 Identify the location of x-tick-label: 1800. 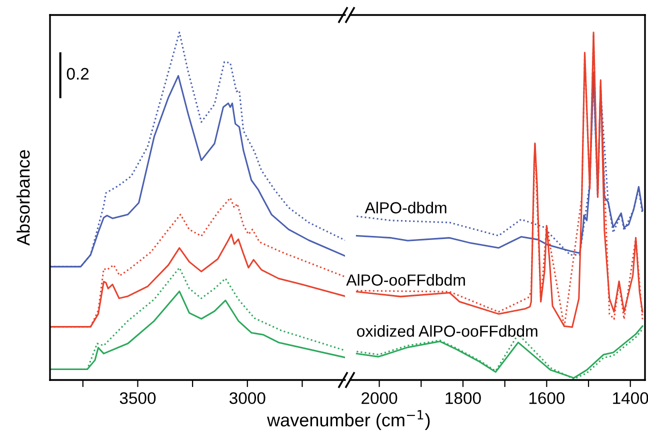
(463, 398).